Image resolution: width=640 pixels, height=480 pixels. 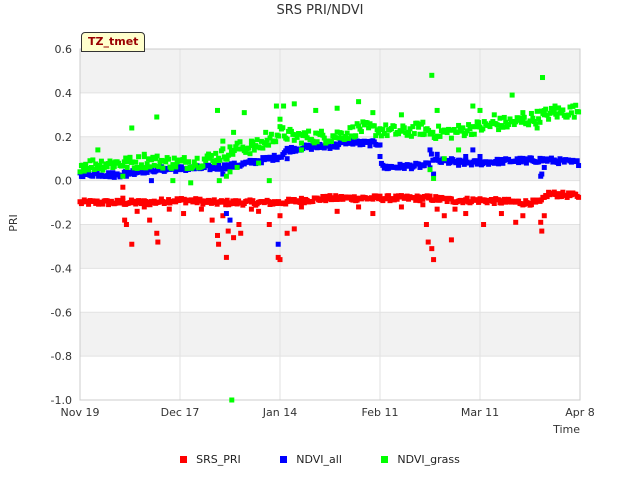 What do you see at coordinates (284, 459) in the screenshot?
I see `legend-swatch-ndvi-all` at bounding box center [284, 459].